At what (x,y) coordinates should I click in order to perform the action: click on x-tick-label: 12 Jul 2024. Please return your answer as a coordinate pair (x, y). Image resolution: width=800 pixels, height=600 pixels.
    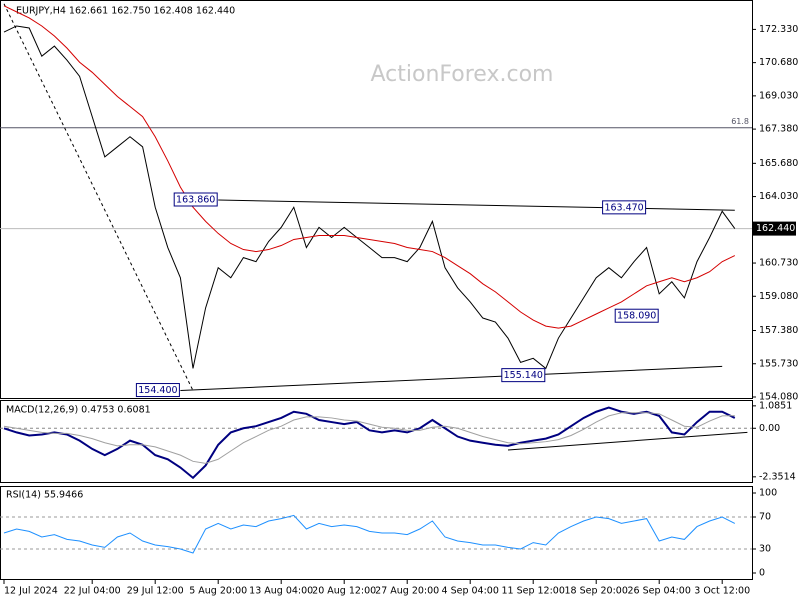
    Looking at the image, I should click on (31, 591).